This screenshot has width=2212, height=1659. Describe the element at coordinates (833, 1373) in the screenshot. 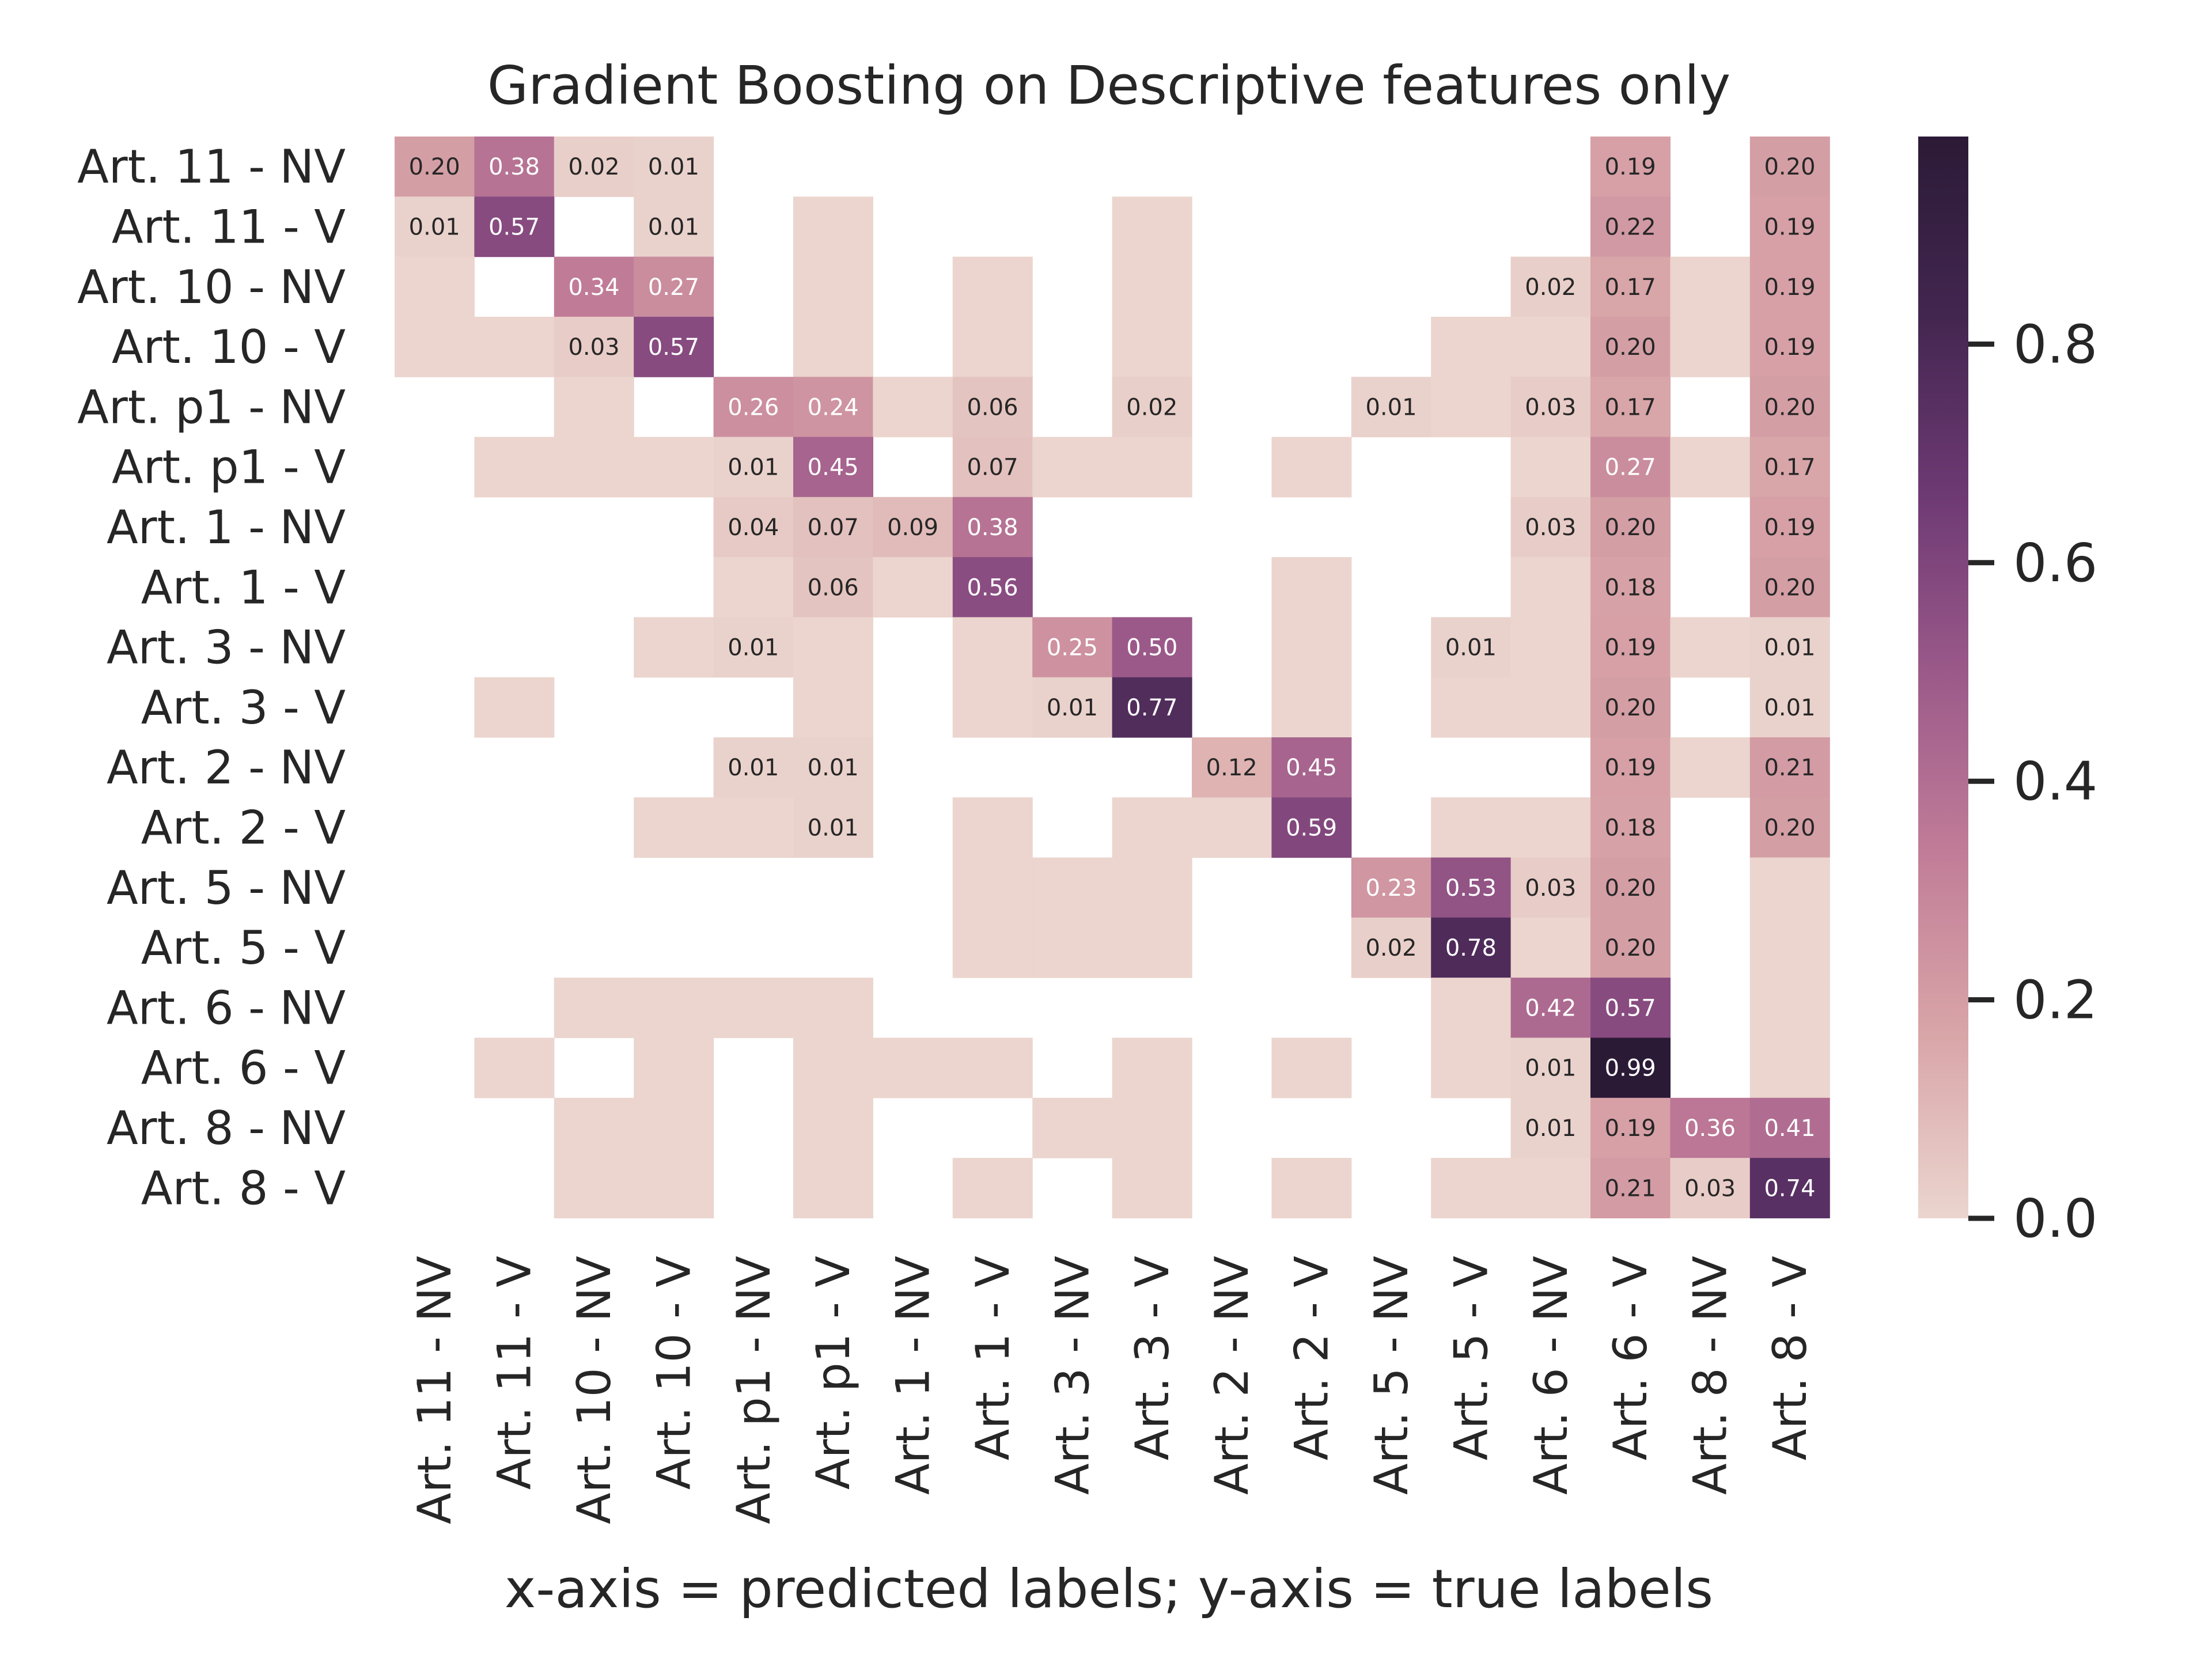

I see `x-tick-label: Art. p1 - V` at that location.